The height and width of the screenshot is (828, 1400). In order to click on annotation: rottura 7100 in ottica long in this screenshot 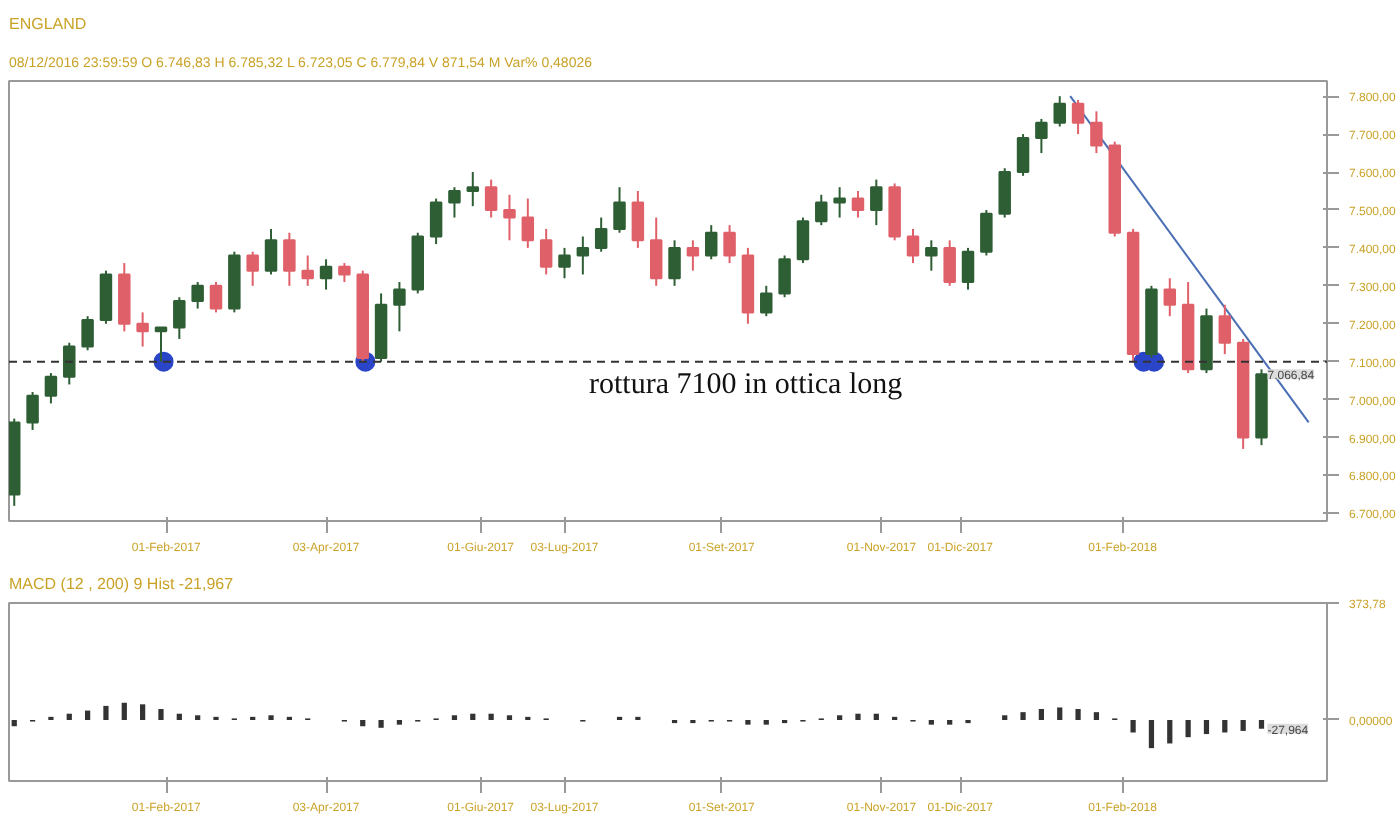, I will do `click(746, 385)`.